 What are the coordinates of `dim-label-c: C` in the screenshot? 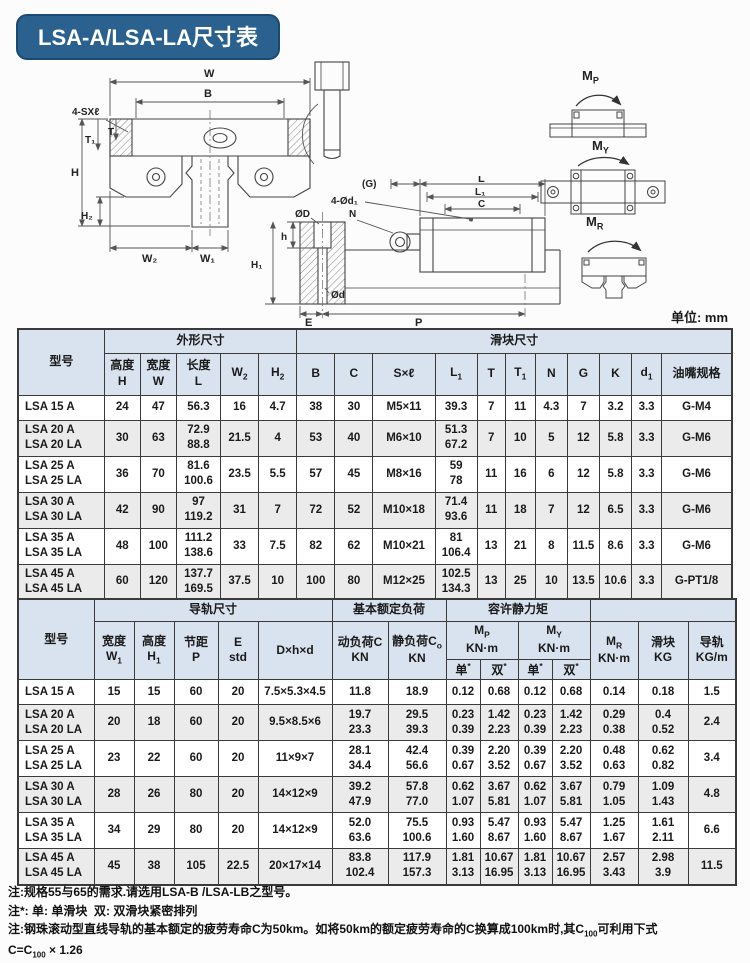 It's located at (481, 204).